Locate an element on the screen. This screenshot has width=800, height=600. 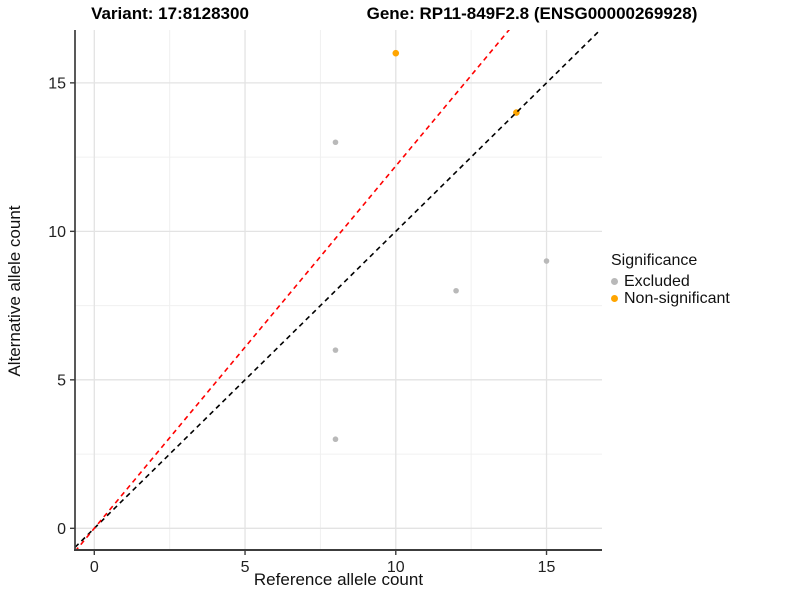
y-tick-label: 15 is located at coordinates (57, 83).